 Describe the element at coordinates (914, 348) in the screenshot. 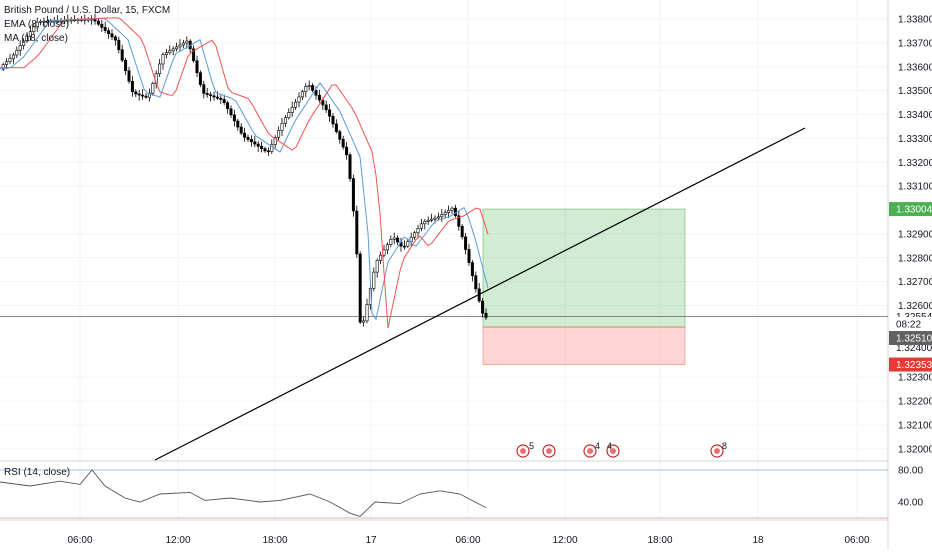

I see `entry-partial-label: 1.32400` at that location.